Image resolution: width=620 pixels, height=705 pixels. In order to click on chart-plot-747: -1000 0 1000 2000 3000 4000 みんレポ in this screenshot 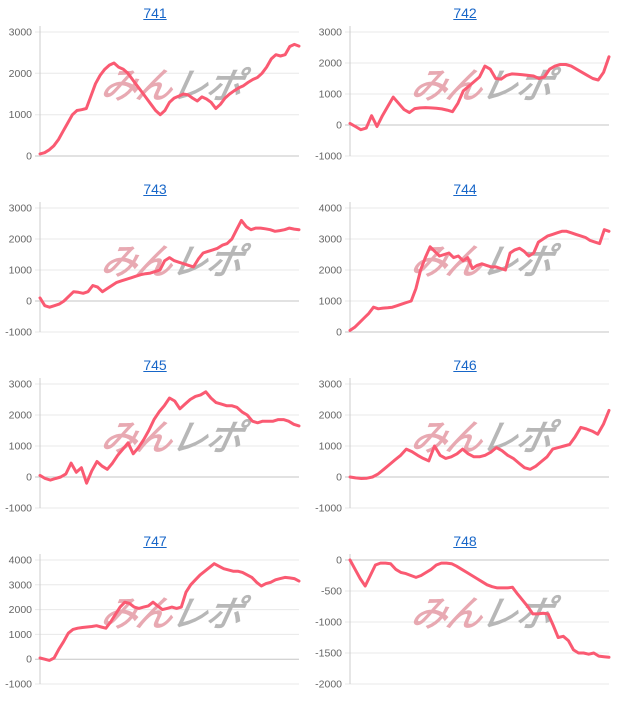, I will do `click(153, 622)`.